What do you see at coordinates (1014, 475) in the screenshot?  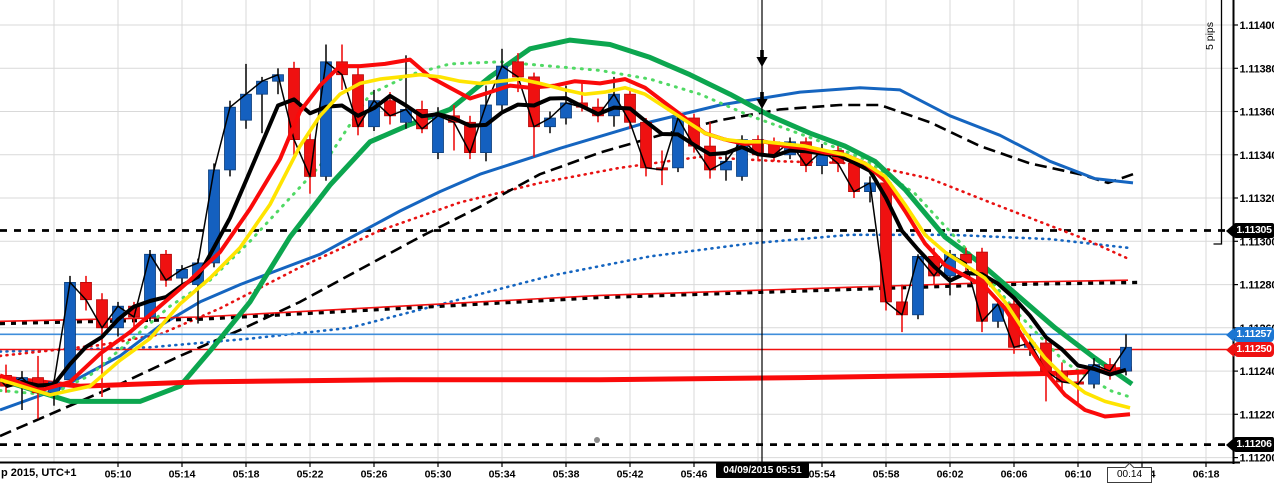 I see `svg-text: 06:06` at bounding box center [1014, 475].